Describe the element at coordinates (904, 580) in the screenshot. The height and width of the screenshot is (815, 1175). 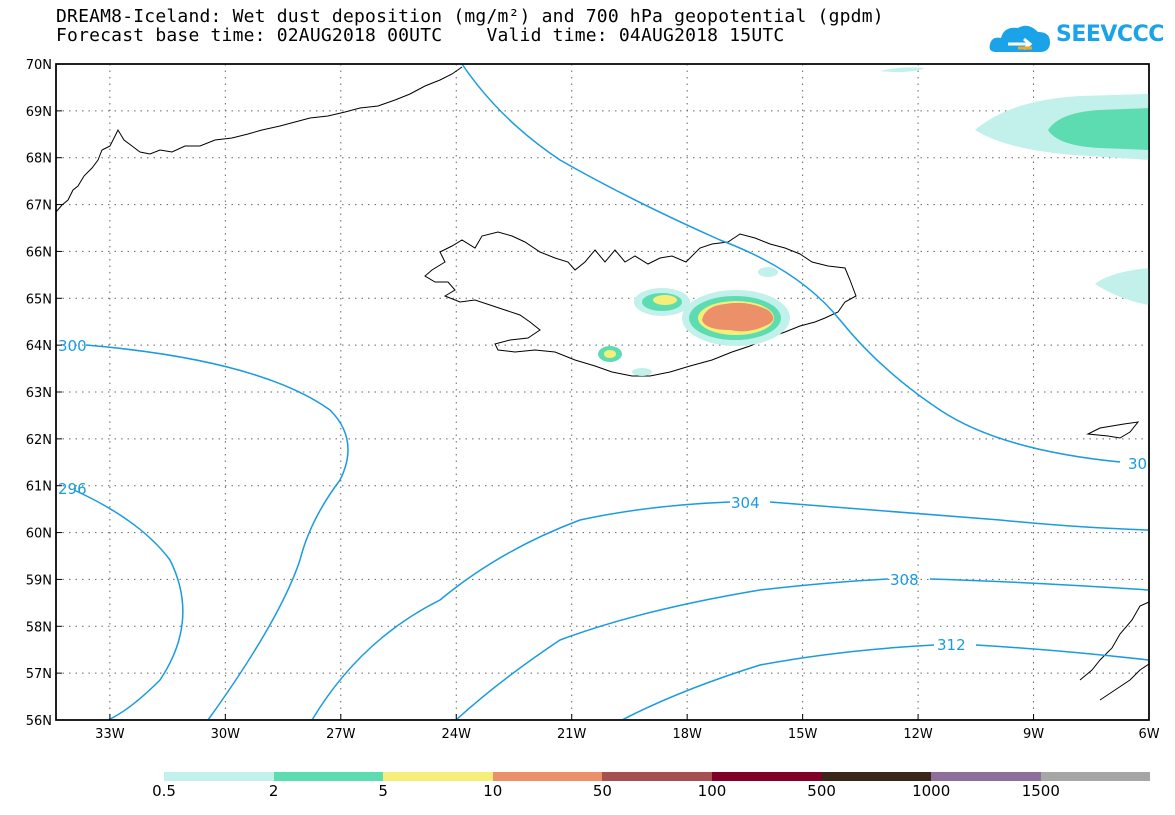
I see `contour-label-308: 308` at that location.